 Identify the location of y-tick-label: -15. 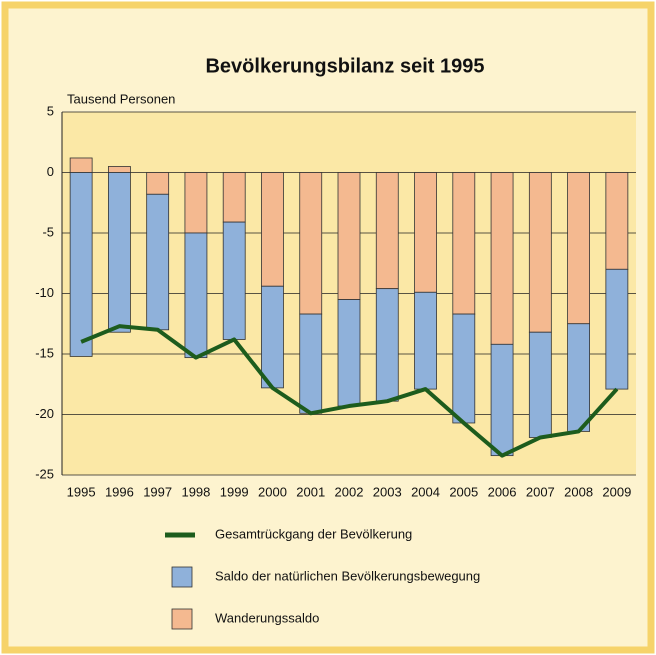
(44, 352).